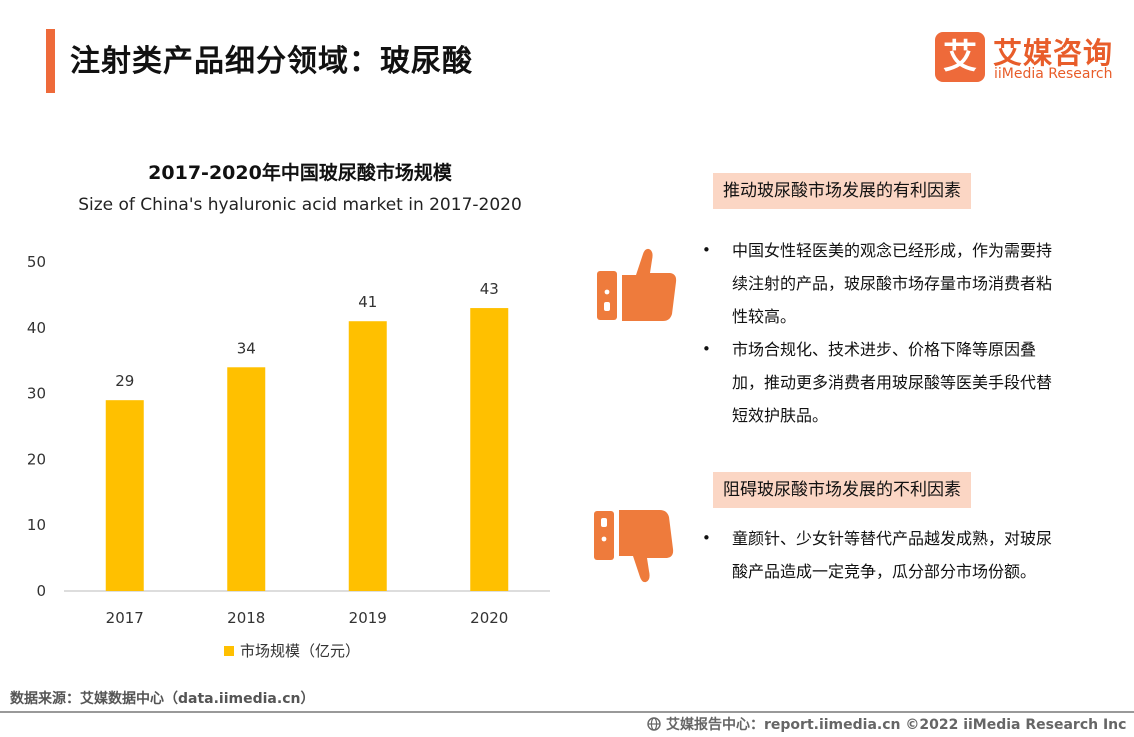 The height and width of the screenshot is (737, 1134). Describe the element at coordinates (36, 525) in the screenshot. I see `y-tick-label: 10` at that location.